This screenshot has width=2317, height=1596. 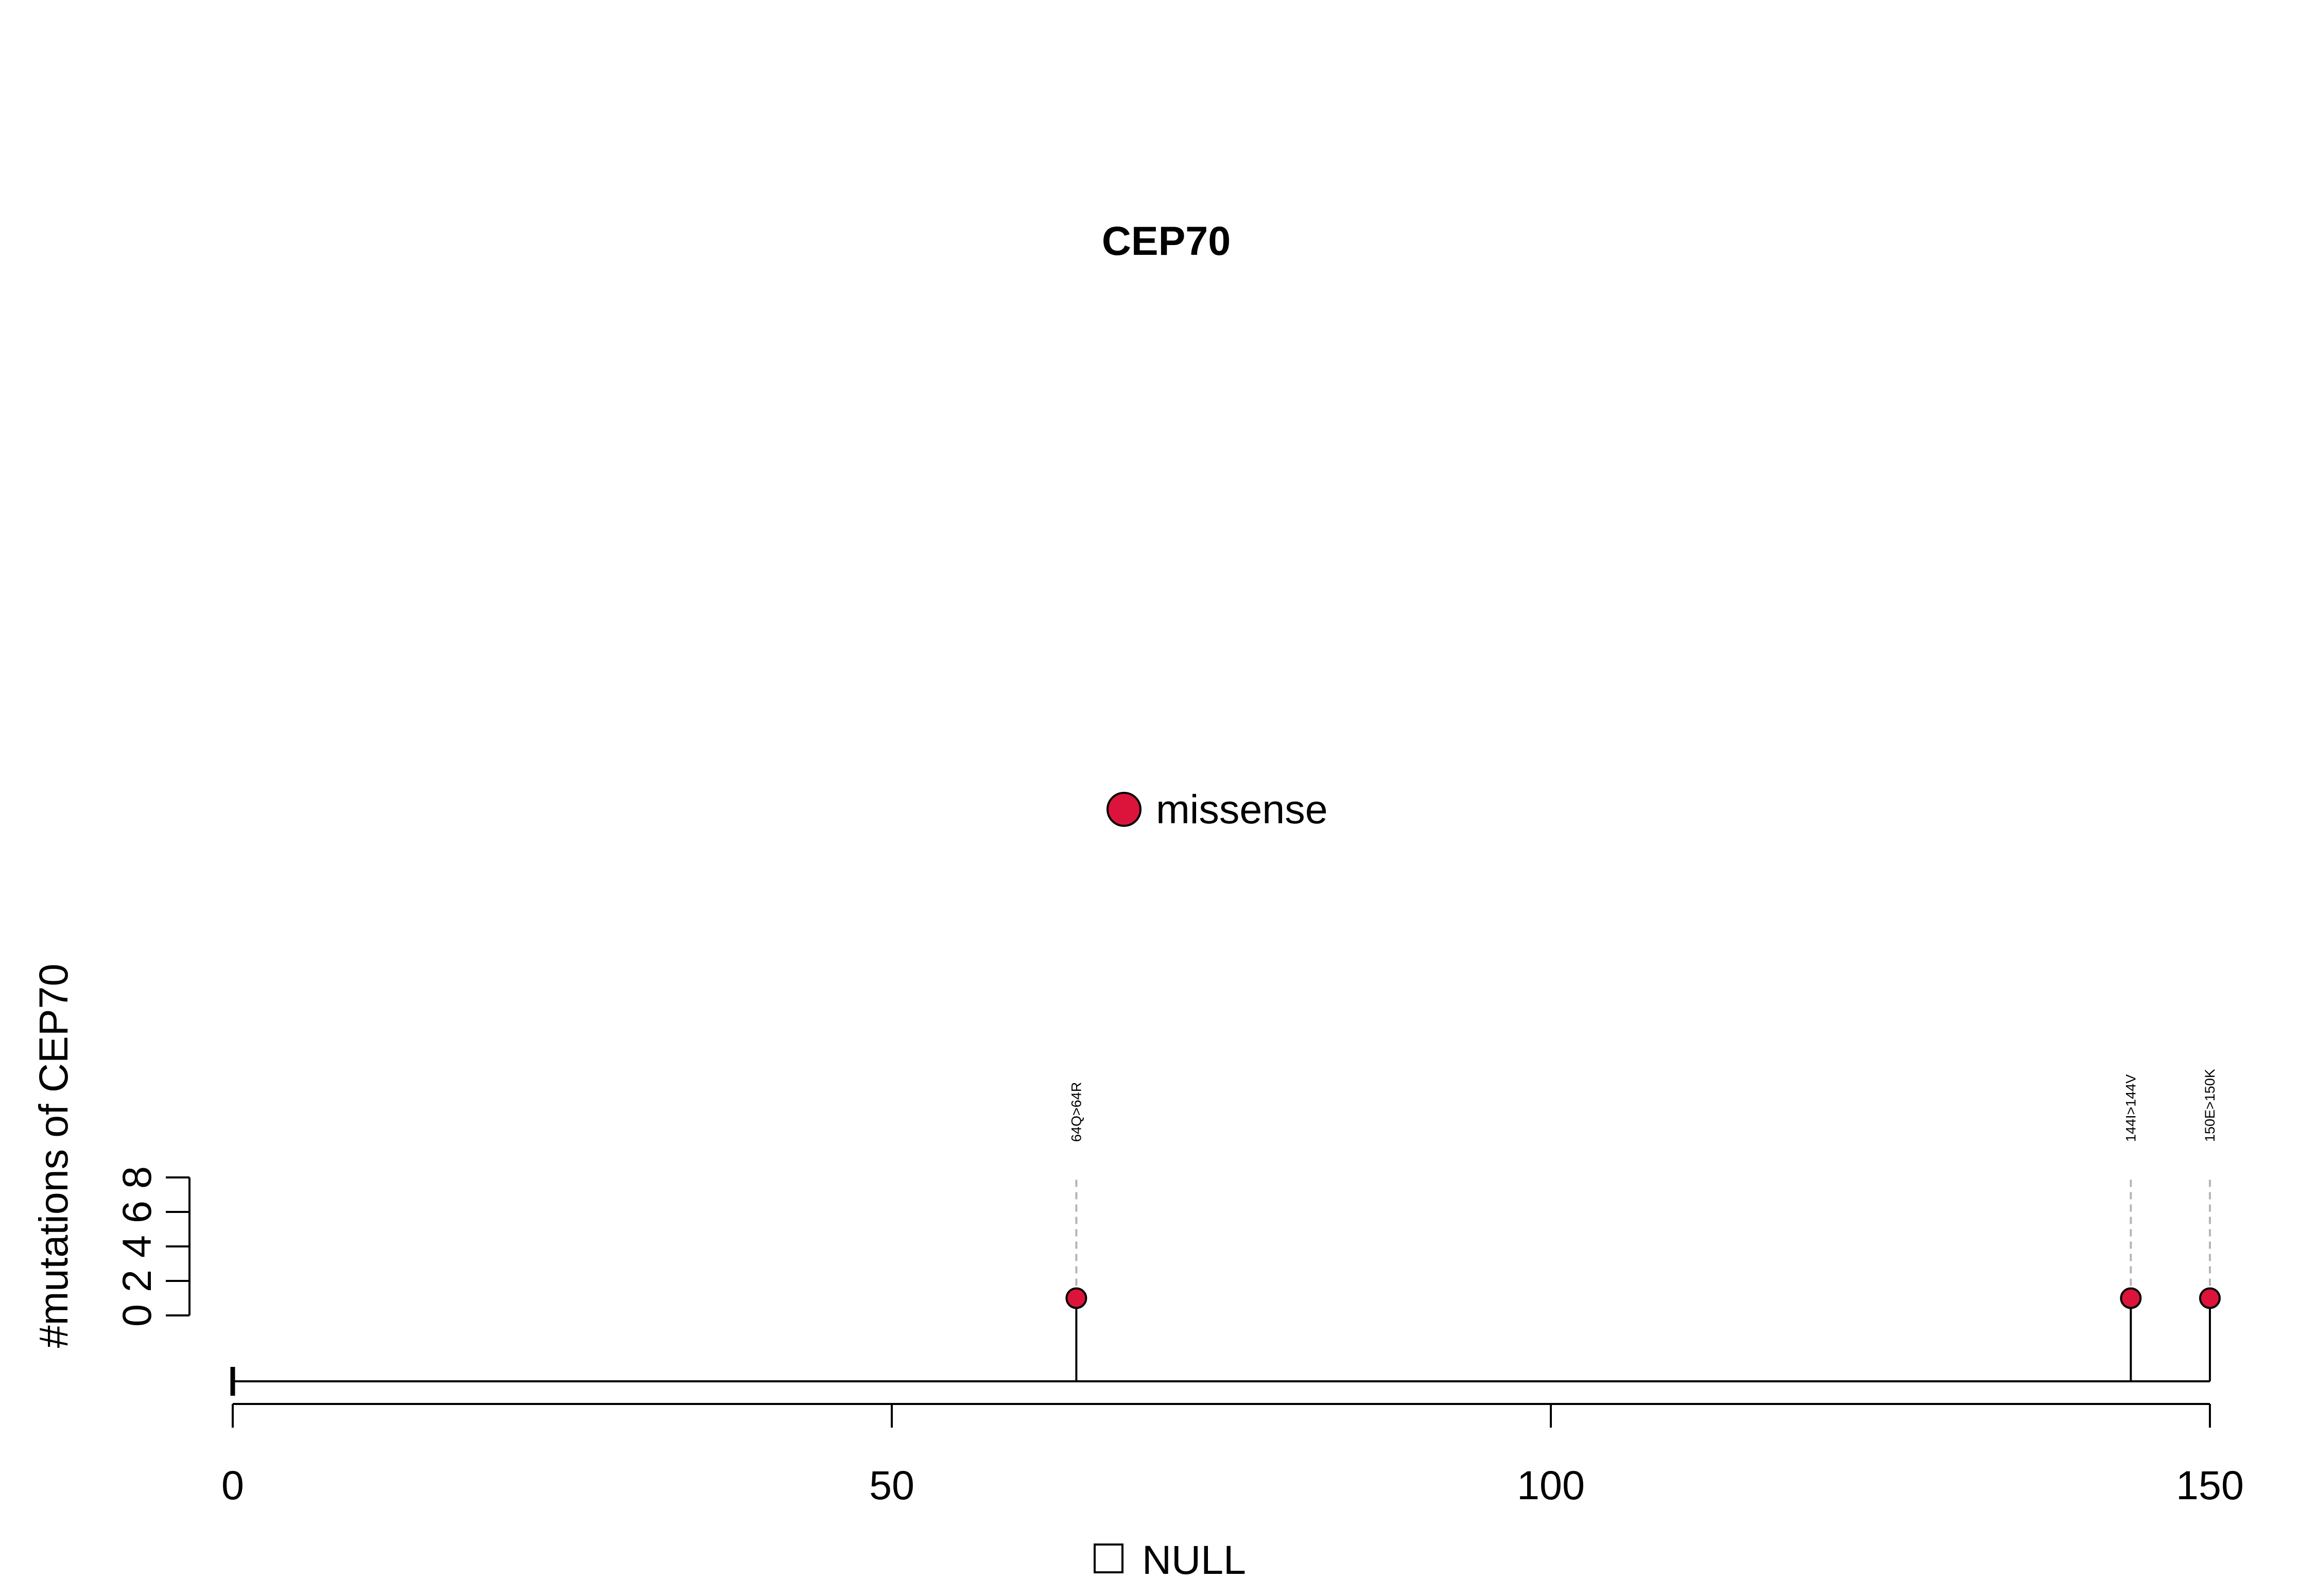 What do you see at coordinates (2131, 1228) in the screenshot?
I see `mutation-lollipop: 144I>144V` at bounding box center [2131, 1228].